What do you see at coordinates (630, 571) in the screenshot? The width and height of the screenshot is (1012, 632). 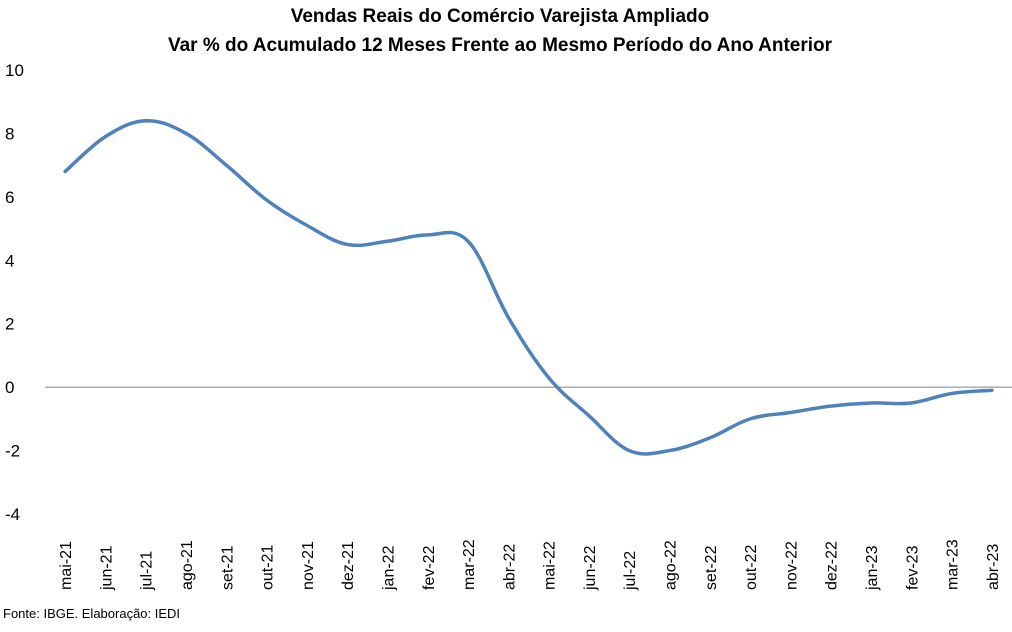 I see `x-tick-label: jul-22` at bounding box center [630, 571].